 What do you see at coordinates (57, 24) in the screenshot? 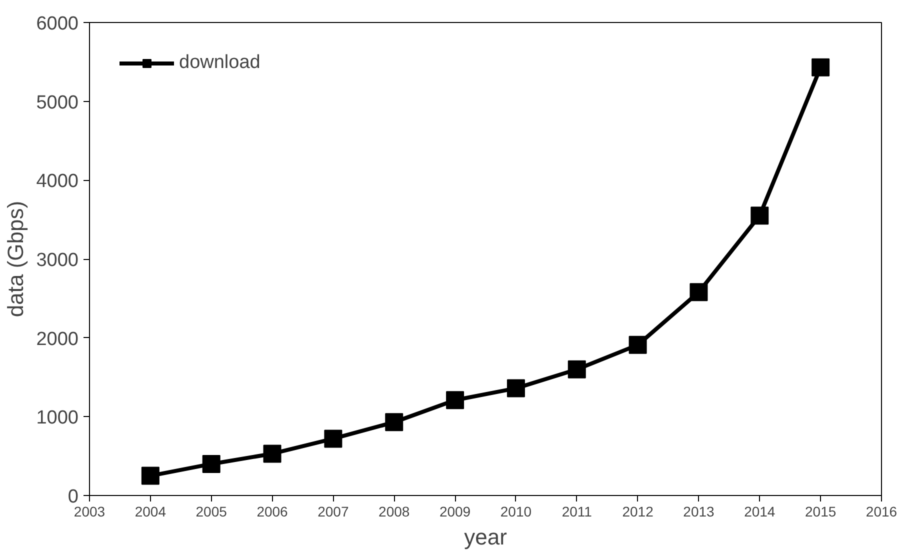
I see `y-tick-label: 6000` at bounding box center [57, 24].